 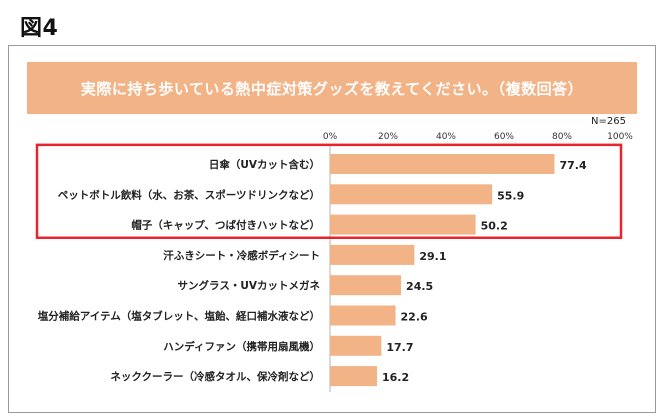 What do you see at coordinates (432, 256) in the screenshot?
I see `data-label: 29.1` at bounding box center [432, 256].